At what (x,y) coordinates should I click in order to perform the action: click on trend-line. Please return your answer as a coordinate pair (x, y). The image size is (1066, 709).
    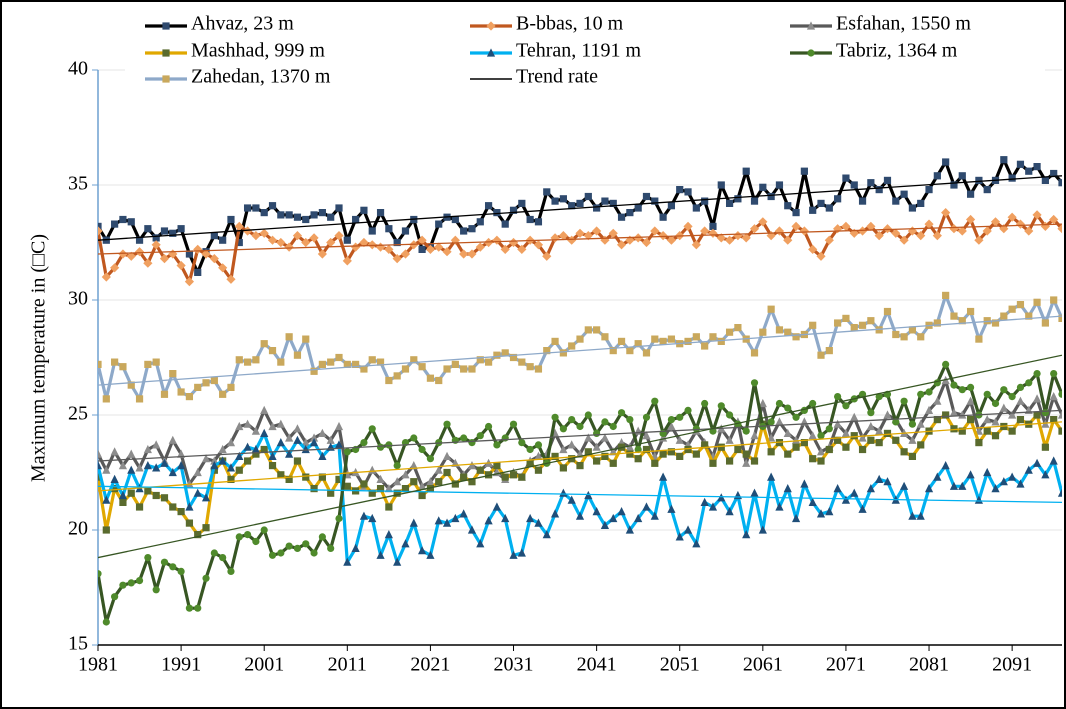
    Looking at the image, I should click on (580, 239).